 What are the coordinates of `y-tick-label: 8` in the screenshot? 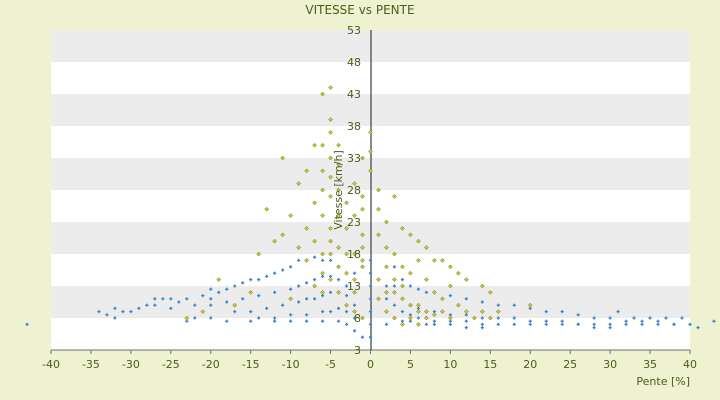 It's located at (357, 318).